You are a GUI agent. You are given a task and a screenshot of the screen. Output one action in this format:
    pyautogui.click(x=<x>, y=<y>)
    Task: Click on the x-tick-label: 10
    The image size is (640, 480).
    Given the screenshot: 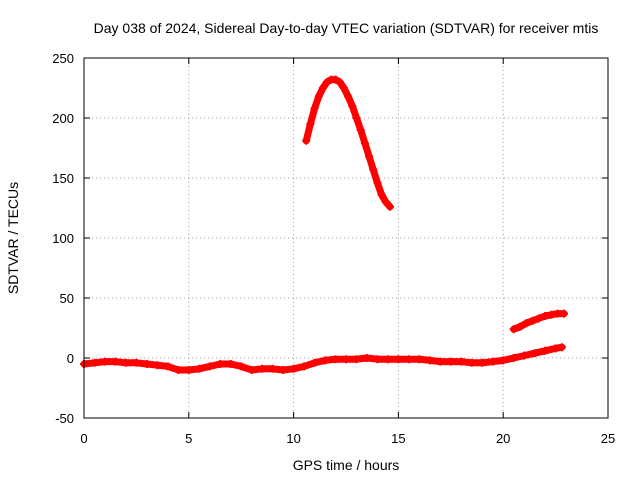 What is the action you would take?
    pyautogui.click(x=293, y=438)
    